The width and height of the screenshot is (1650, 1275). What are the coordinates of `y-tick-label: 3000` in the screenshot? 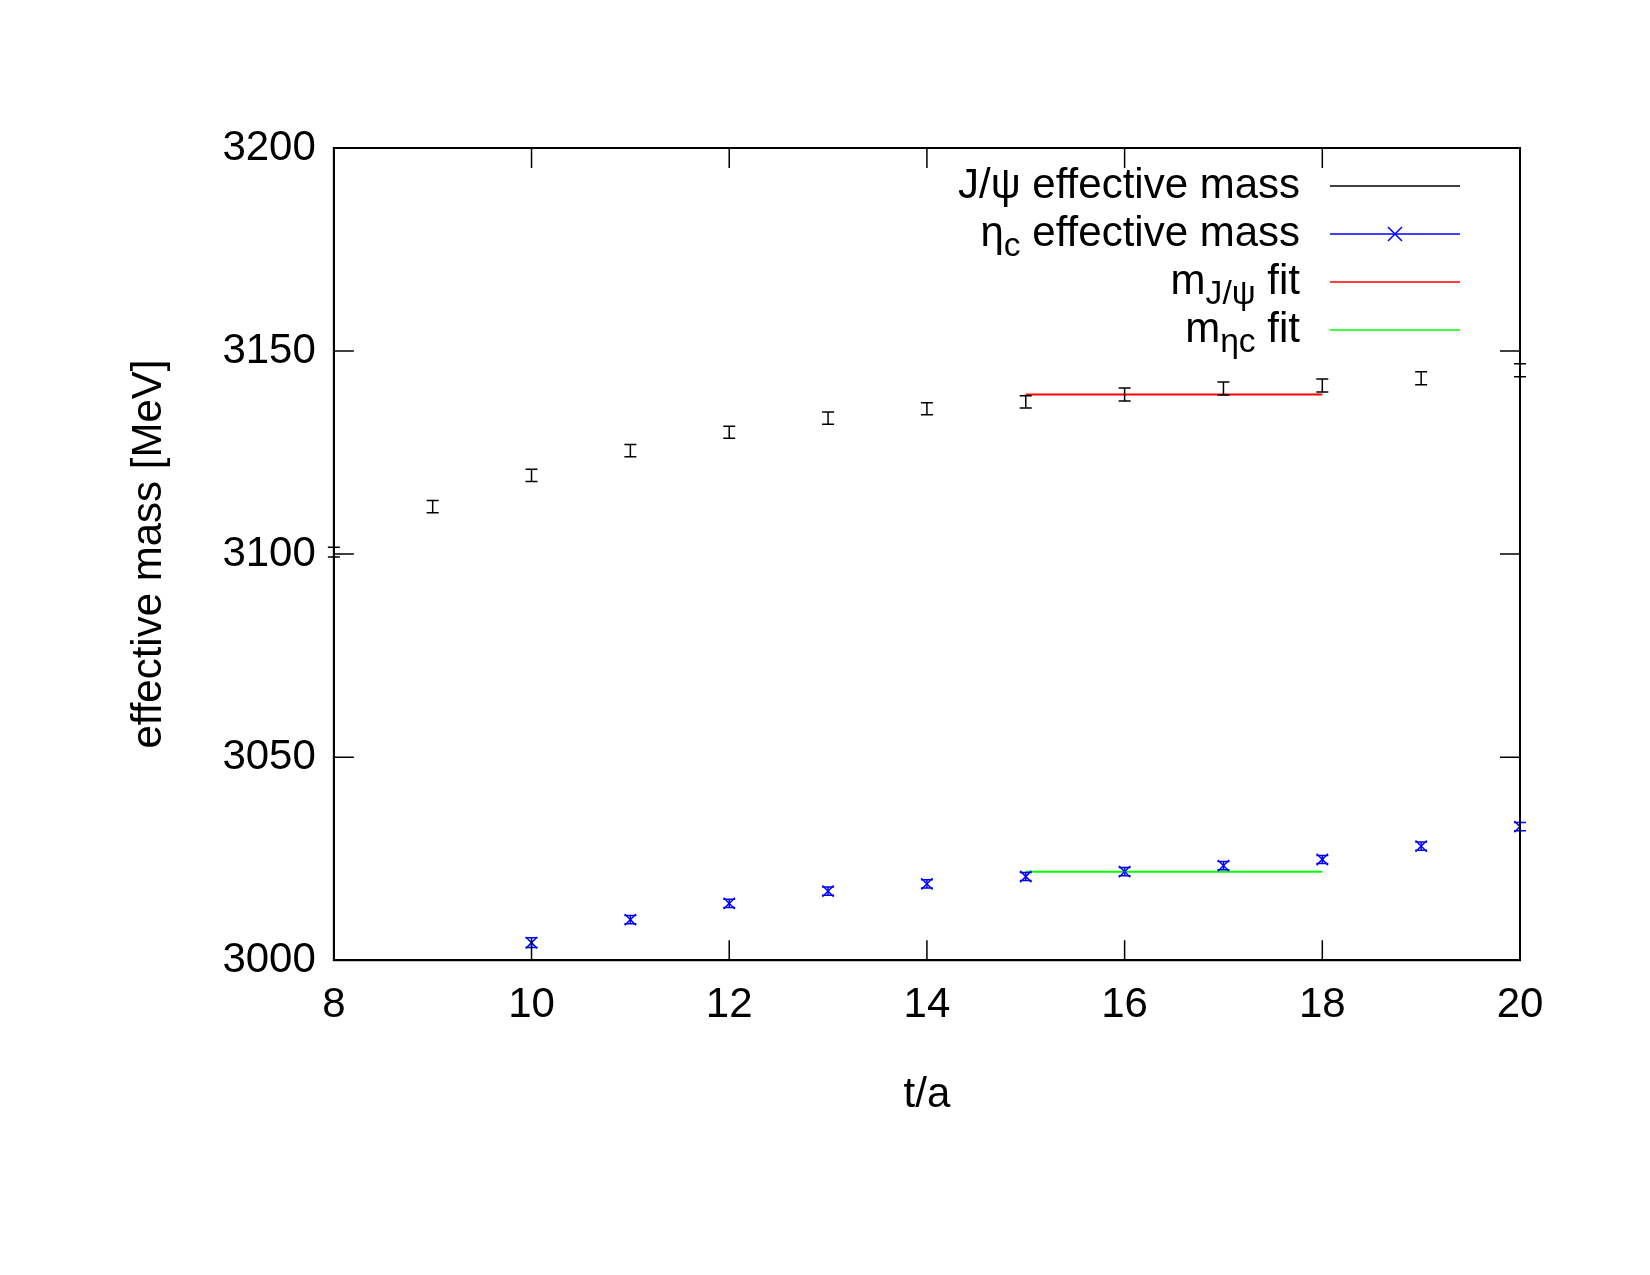 It's located at (269, 957).